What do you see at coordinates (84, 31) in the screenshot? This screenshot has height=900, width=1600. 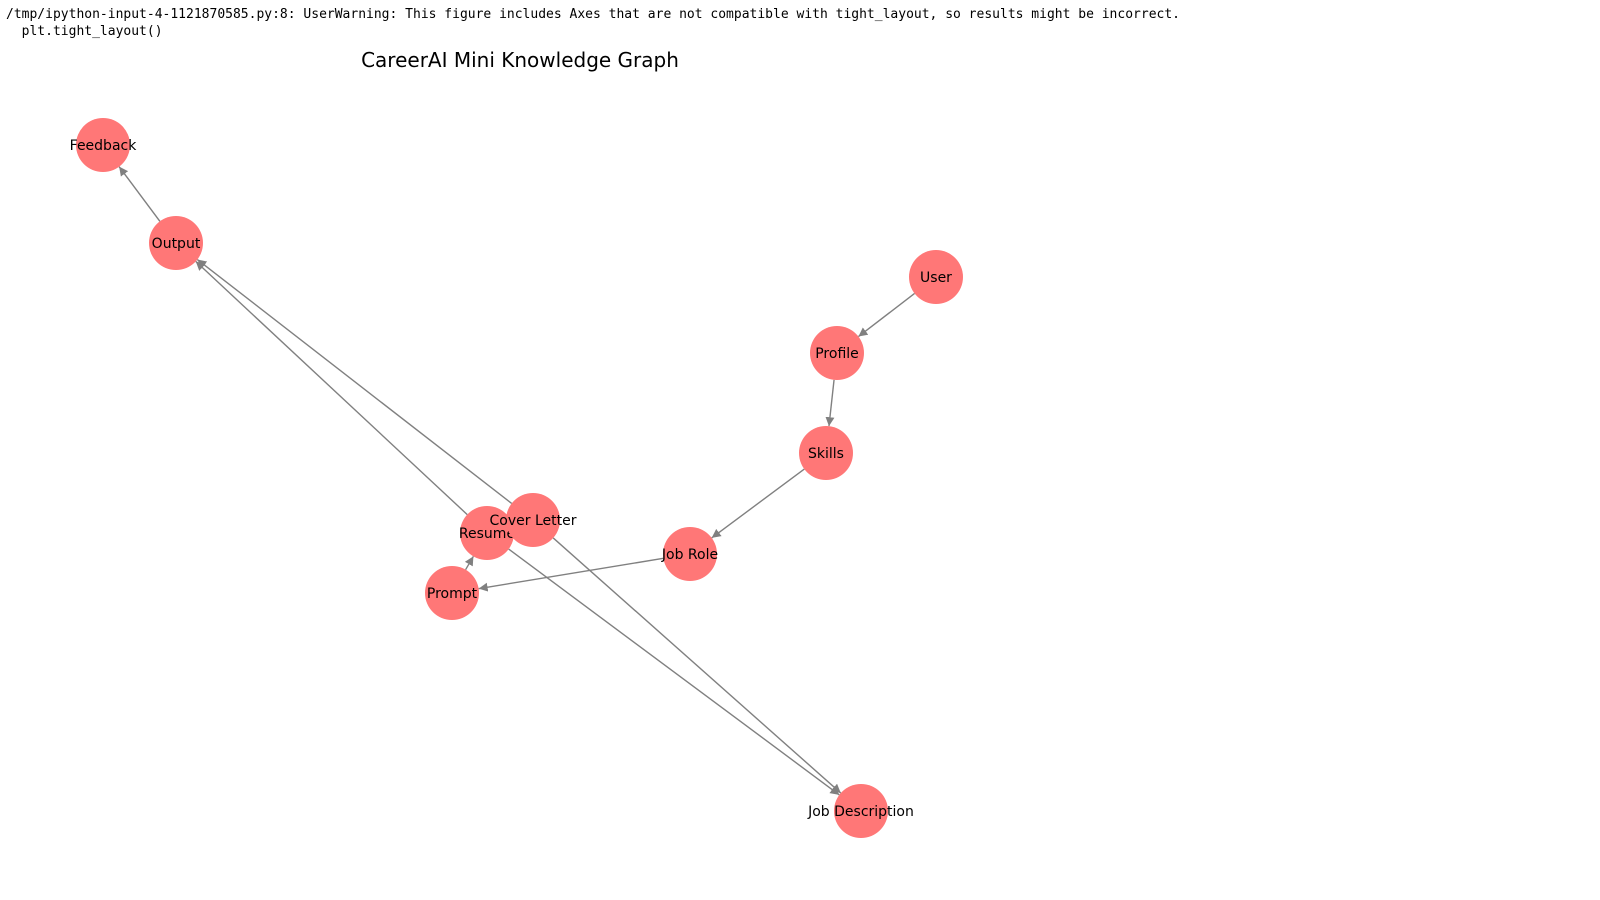 I see `code-line: plt.tight_layout()` at bounding box center [84, 31].